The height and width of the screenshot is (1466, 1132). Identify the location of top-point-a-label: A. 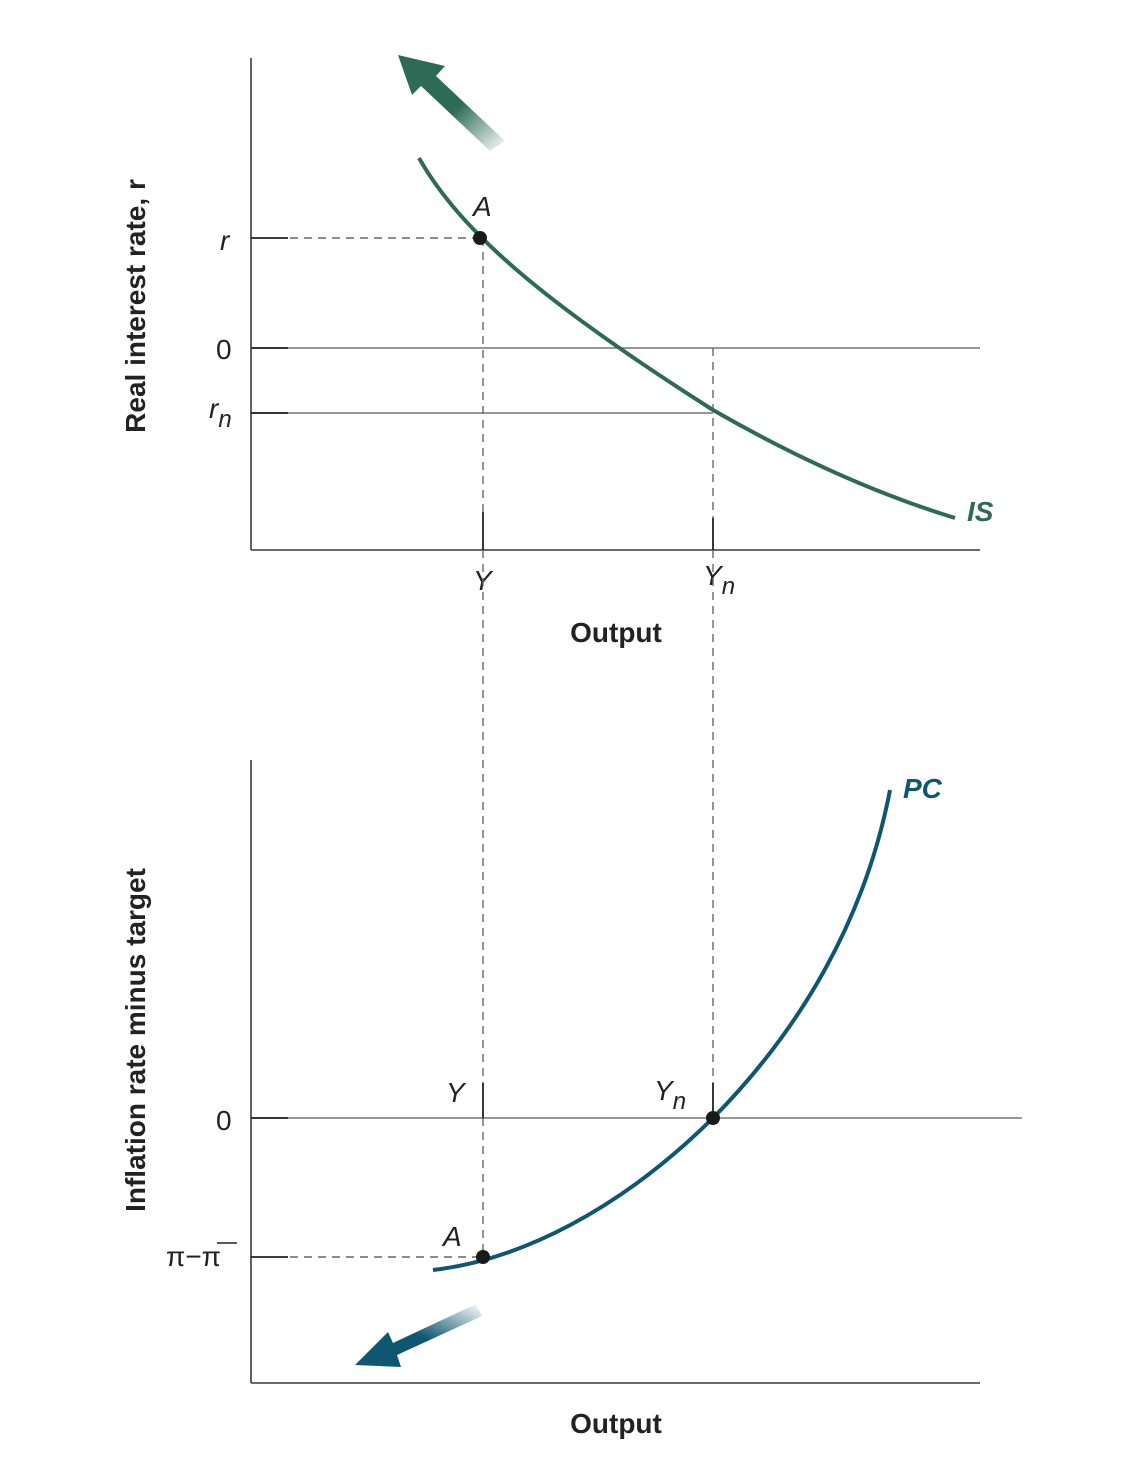
(481, 206).